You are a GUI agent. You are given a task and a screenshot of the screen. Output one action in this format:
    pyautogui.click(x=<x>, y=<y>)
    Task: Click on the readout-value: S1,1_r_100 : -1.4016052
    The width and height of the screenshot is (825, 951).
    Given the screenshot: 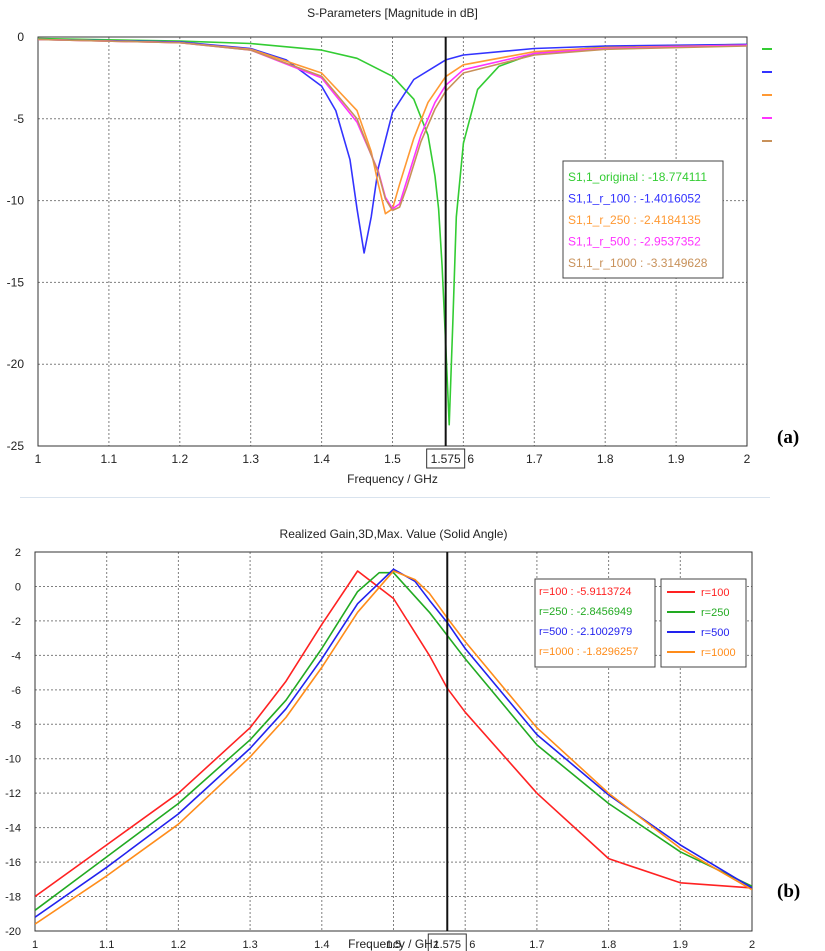 What is the action you would take?
    pyautogui.click(x=634, y=199)
    